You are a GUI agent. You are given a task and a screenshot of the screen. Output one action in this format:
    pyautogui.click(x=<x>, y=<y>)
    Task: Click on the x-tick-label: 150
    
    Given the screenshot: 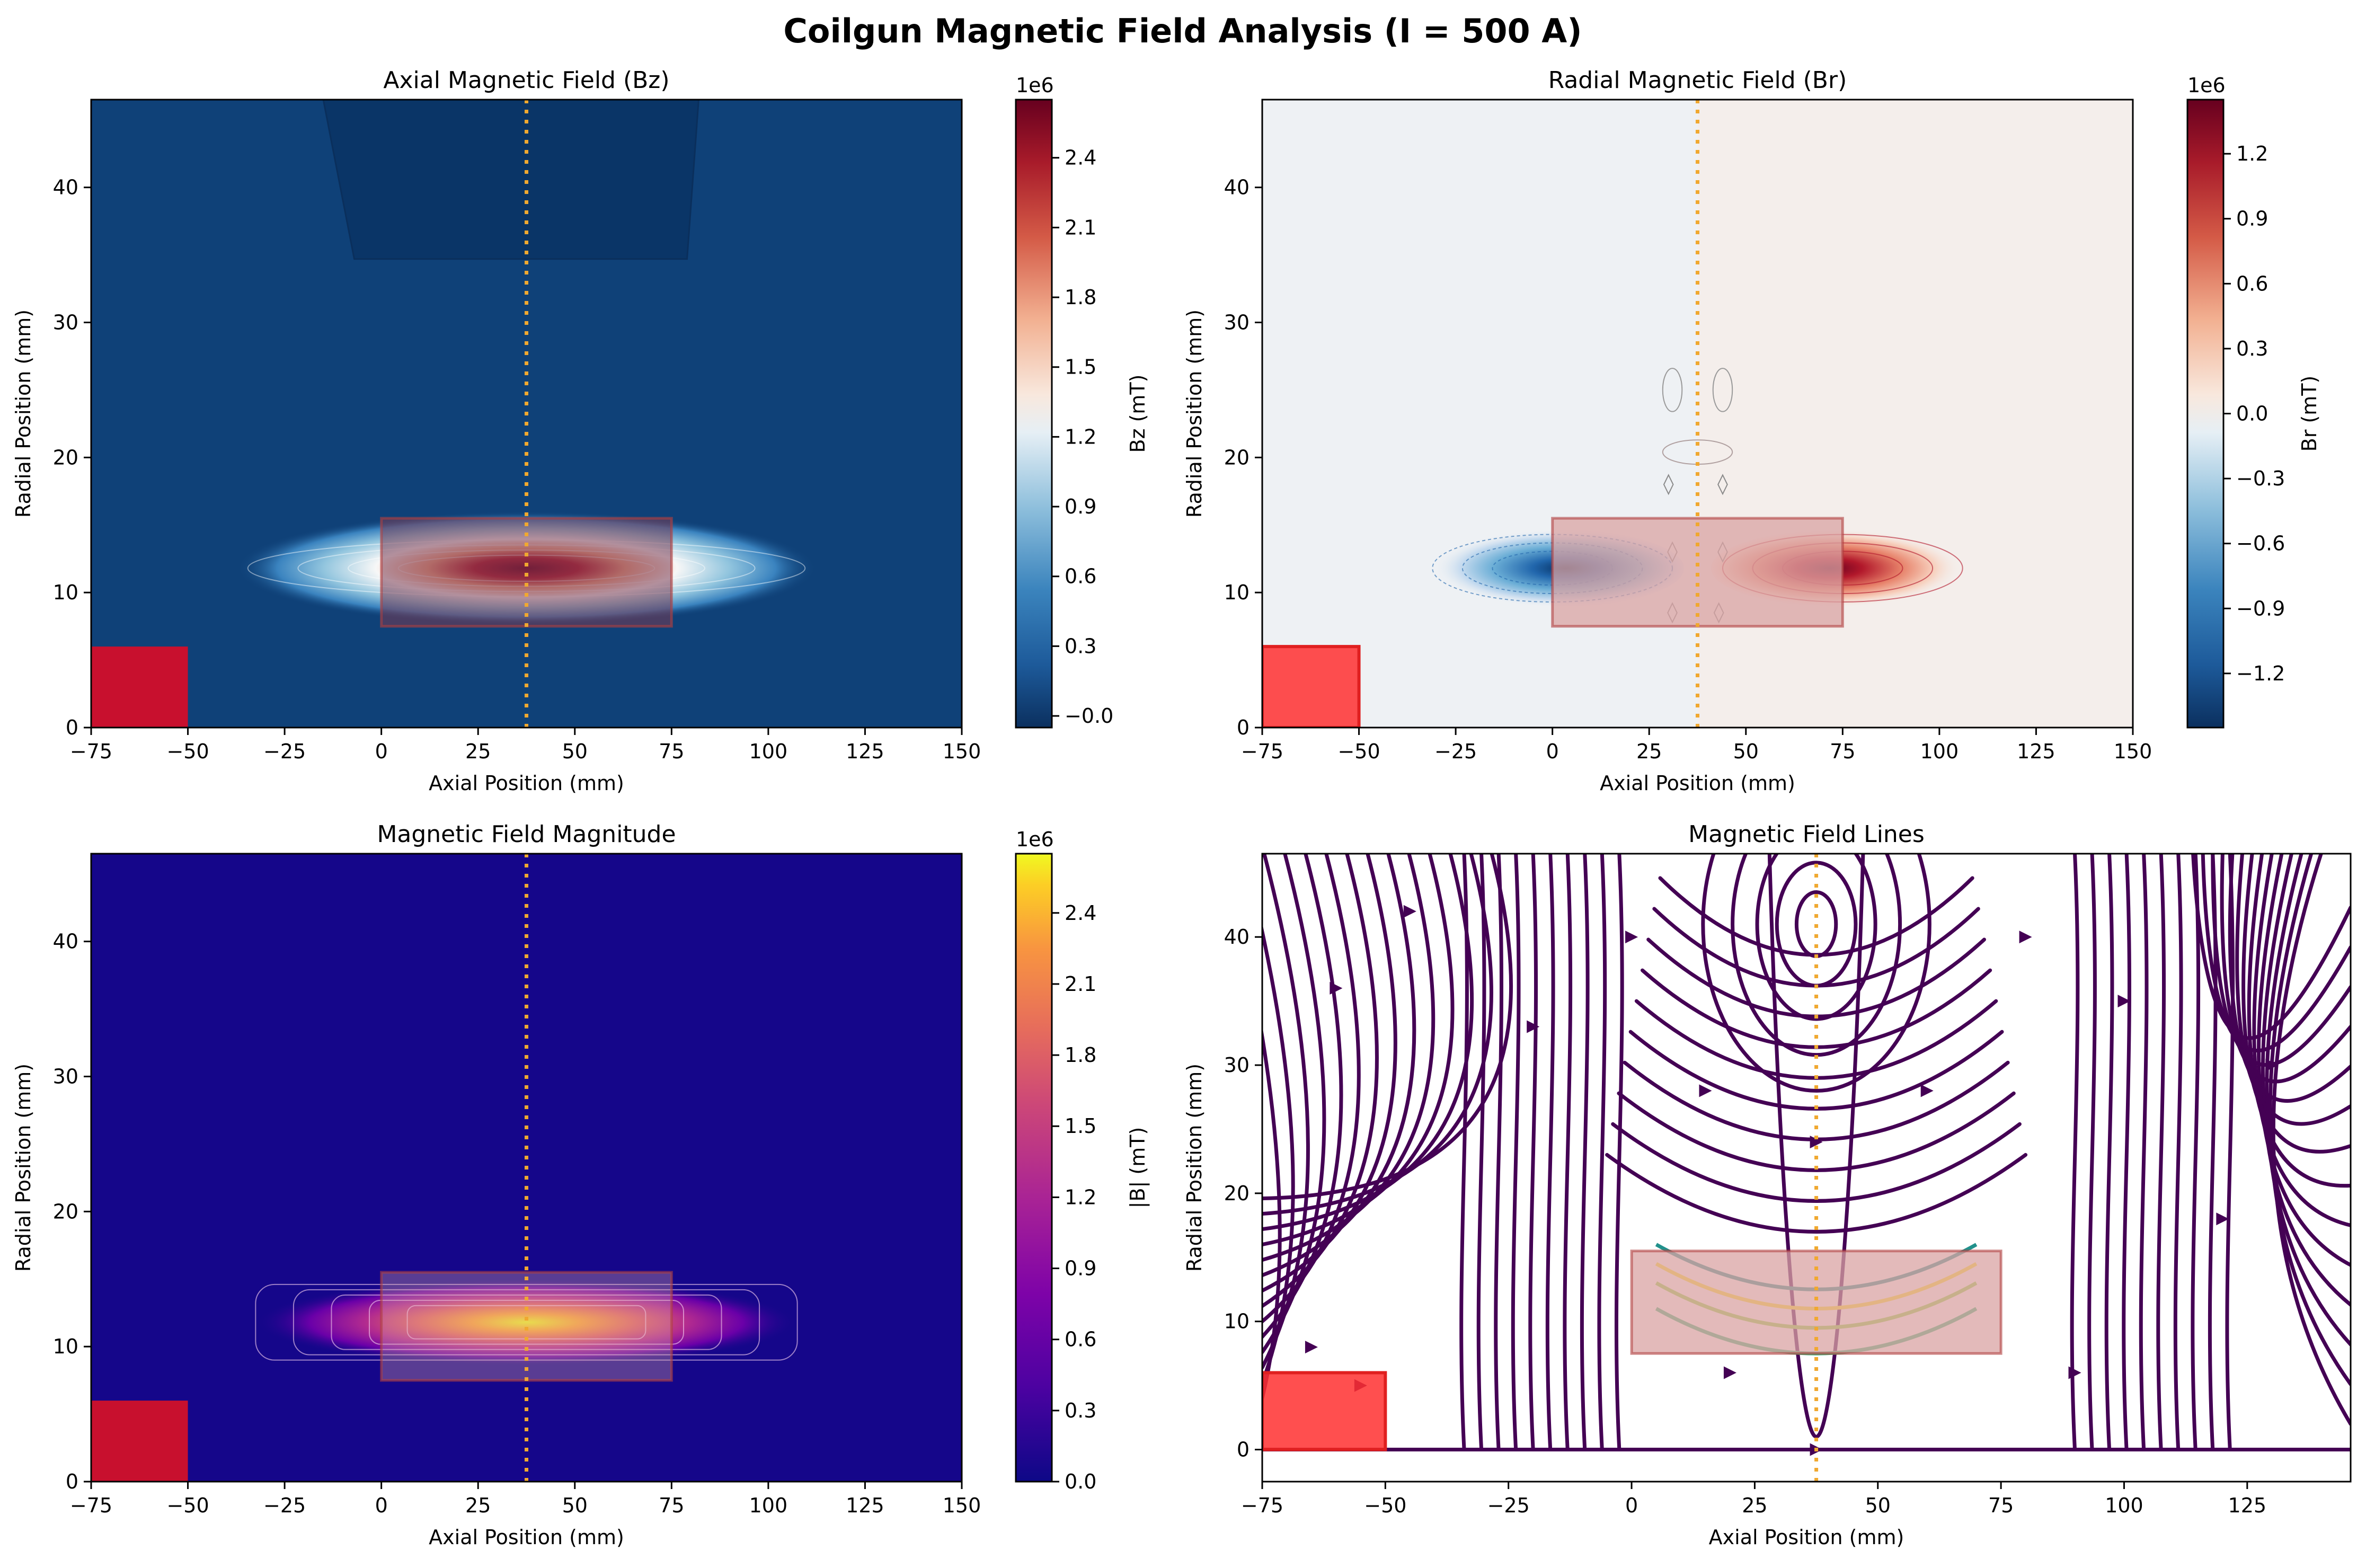 What is the action you would take?
    pyautogui.click(x=962, y=751)
    